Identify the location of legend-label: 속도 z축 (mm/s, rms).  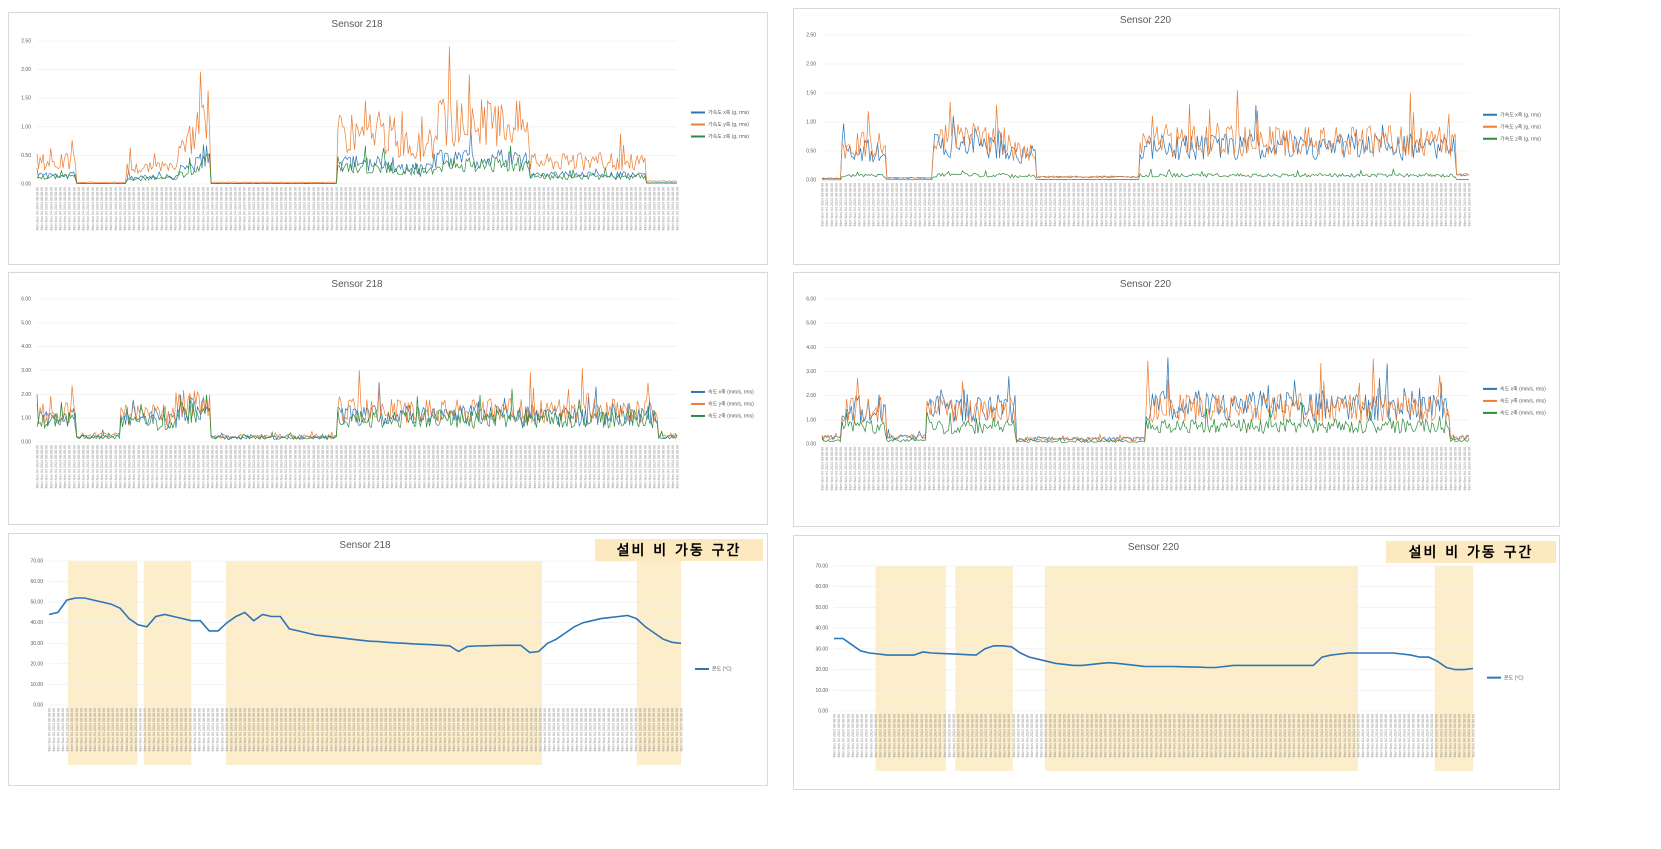
(731, 416).